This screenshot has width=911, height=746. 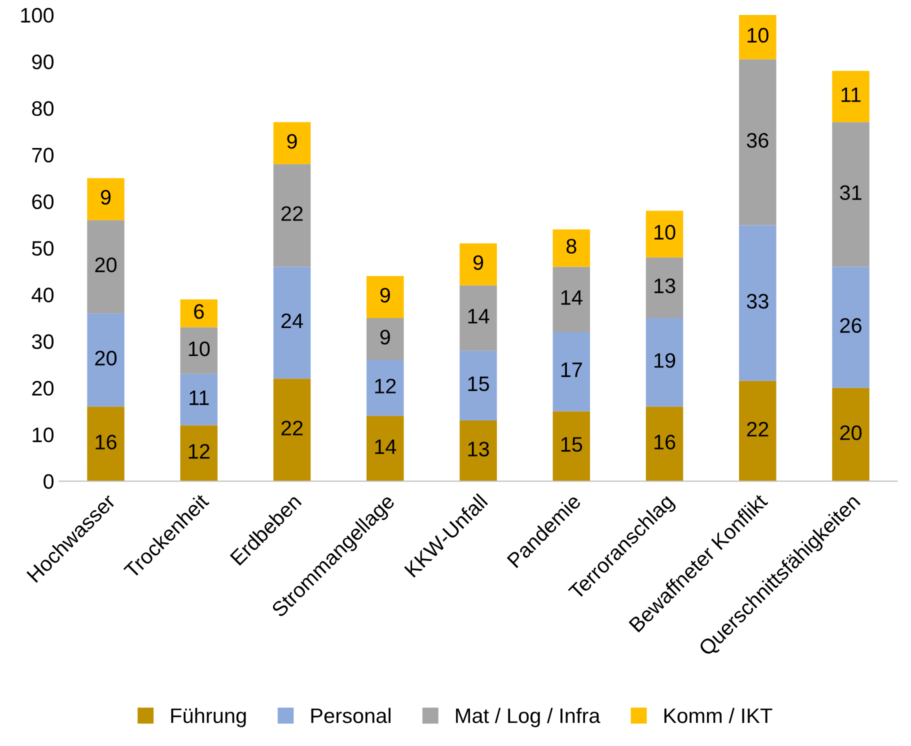 What do you see at coordinates (208, 718) in the screenshot?
I see `legend-label: Führung` at bounding box center [208, 718].